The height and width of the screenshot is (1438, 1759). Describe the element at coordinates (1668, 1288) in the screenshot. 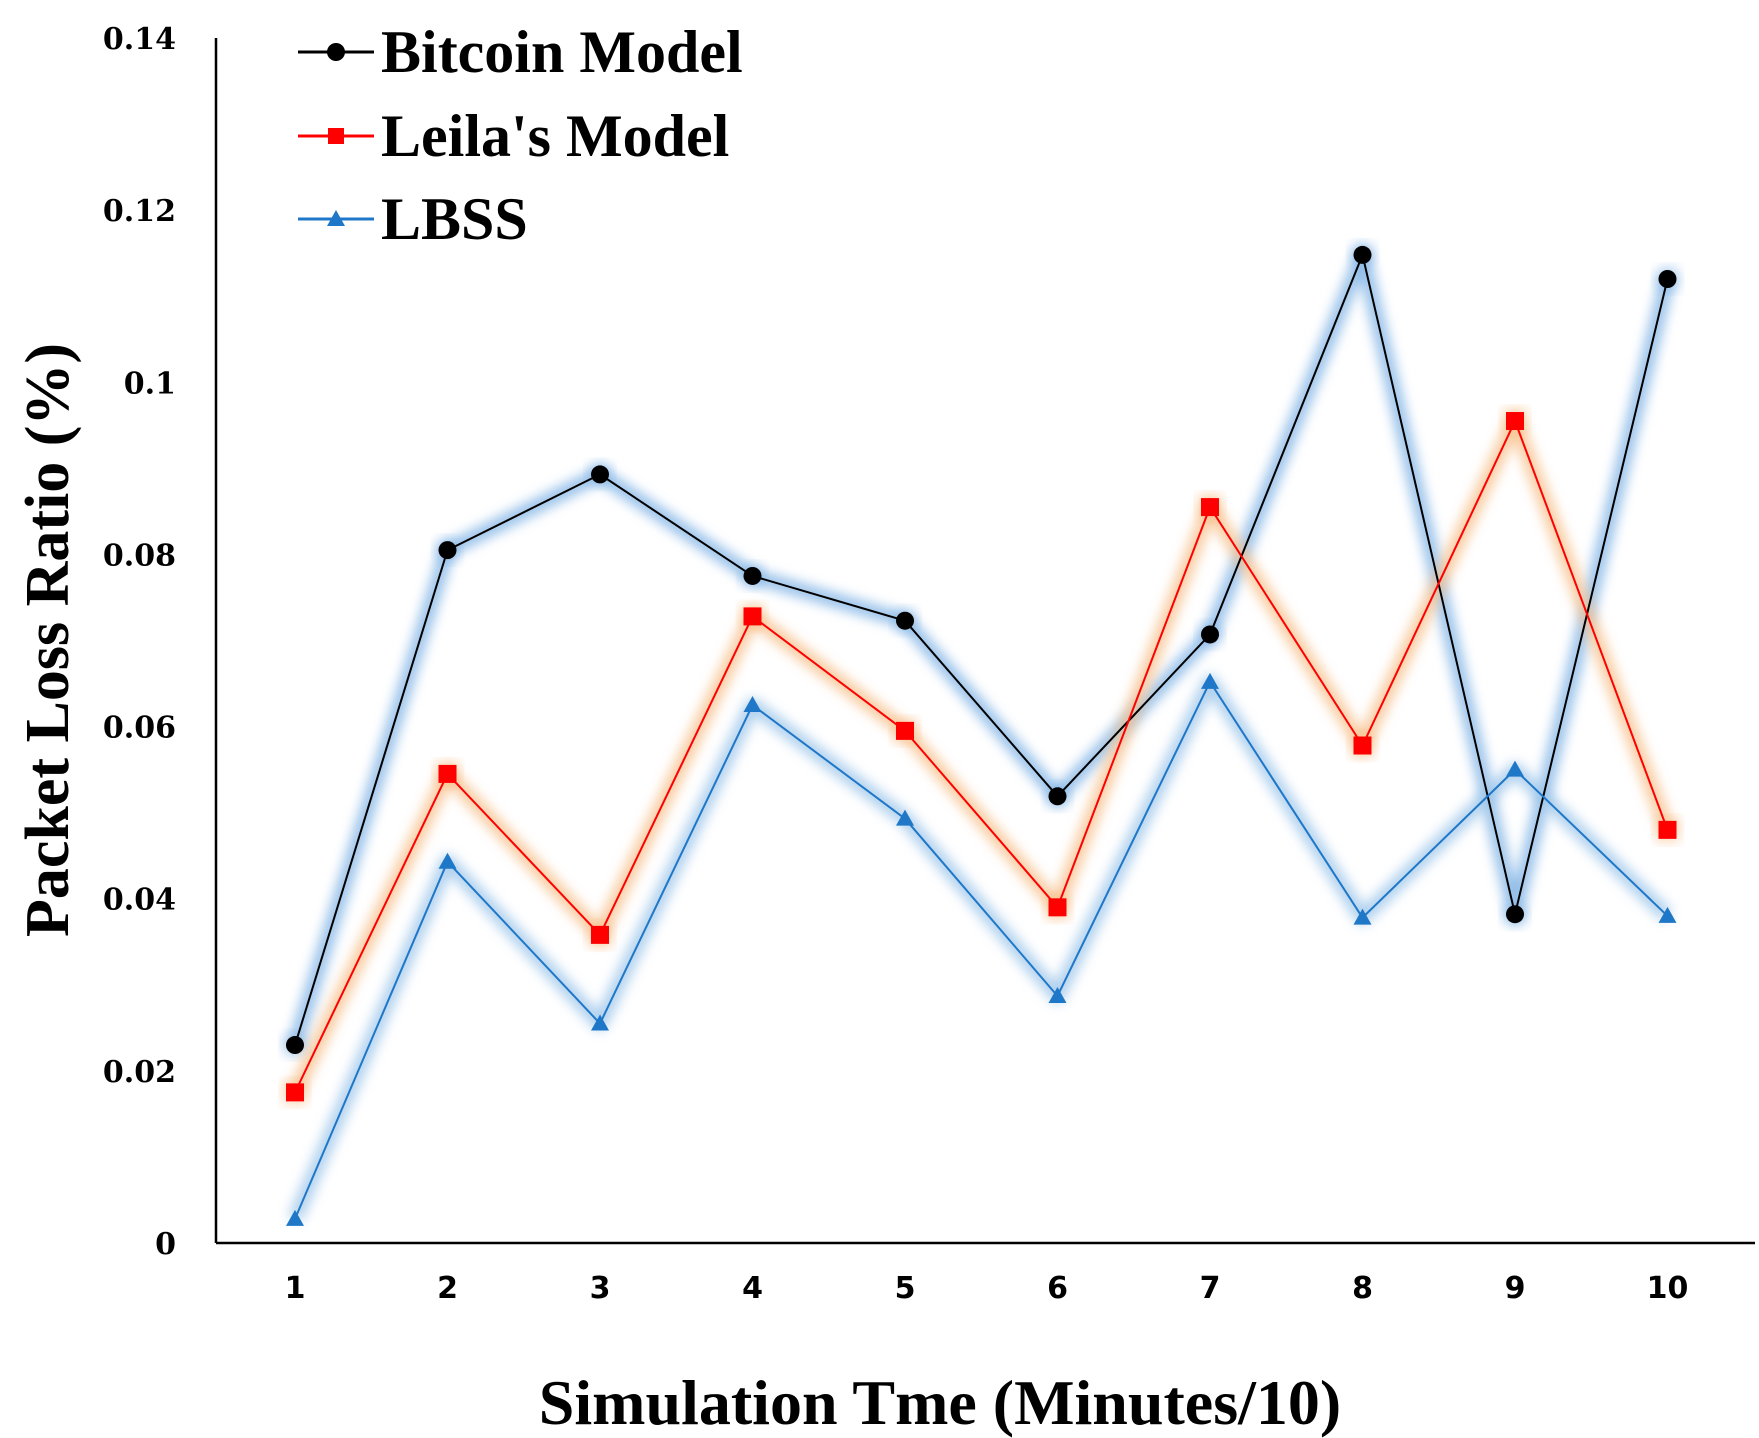

I see `x-tick-label: 10` at that location.